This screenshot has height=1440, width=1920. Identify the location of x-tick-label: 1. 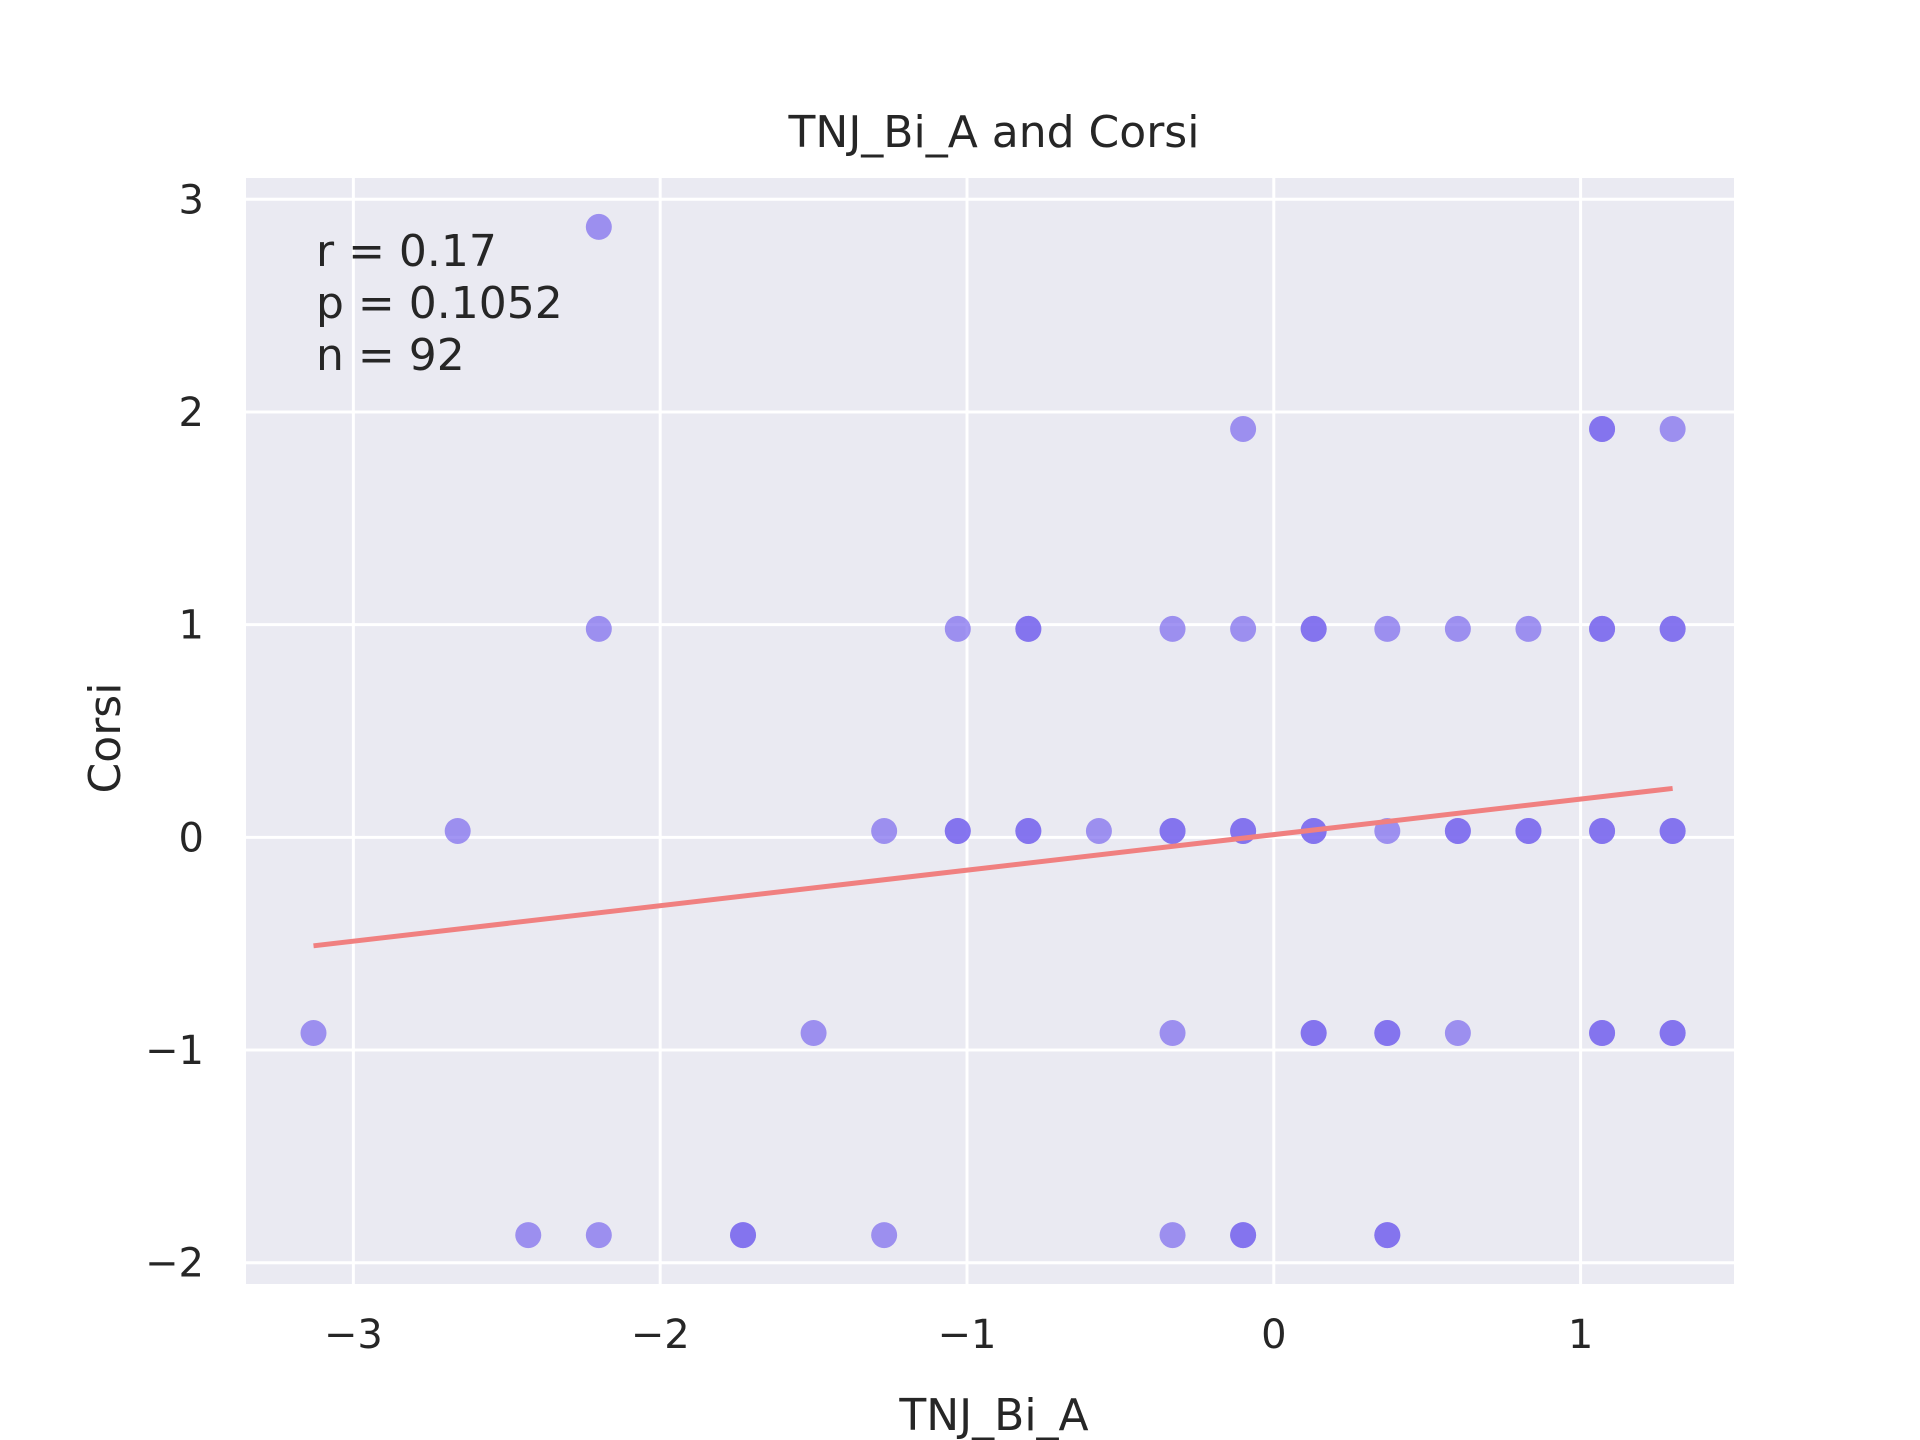
(1580, 1335).